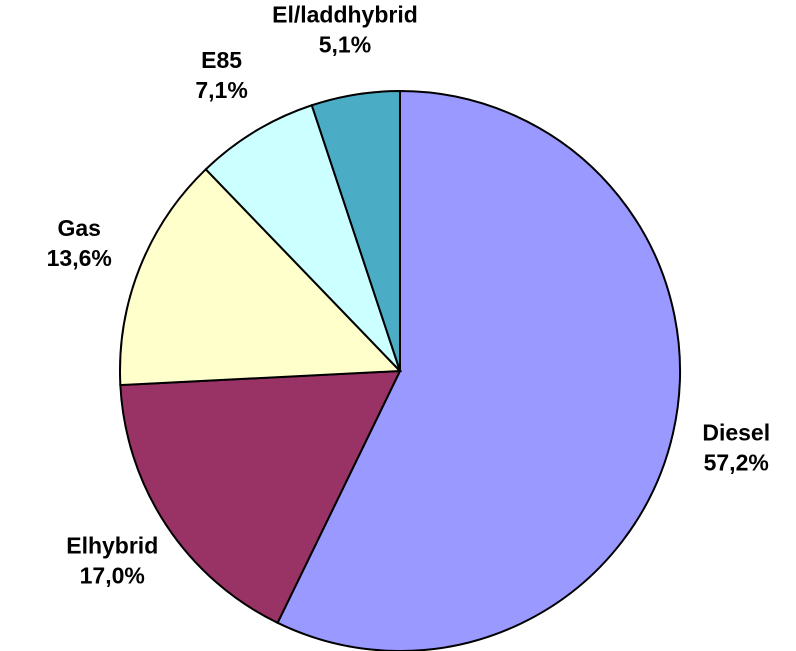  What do you see at coordinates (221, 60) in the screenshot?
I see `slice-label: E85` at bounding box center [221, 60].